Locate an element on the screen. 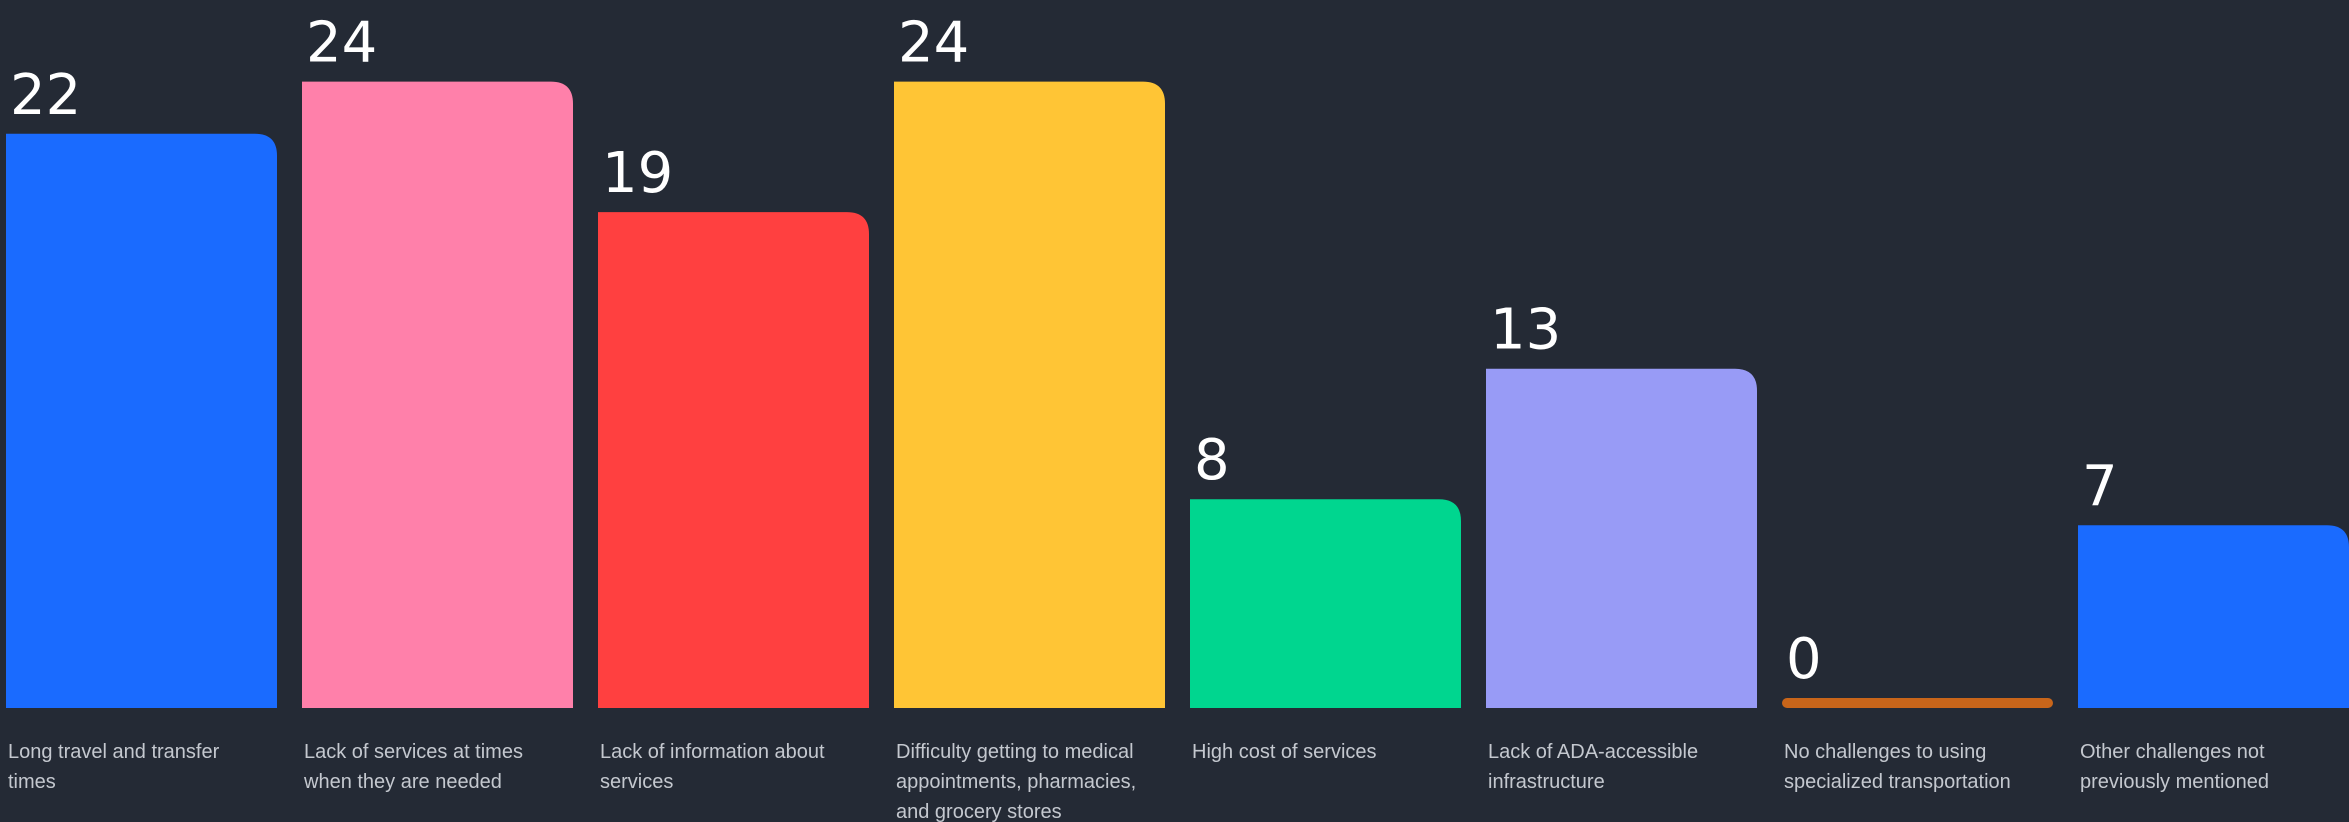 The height and width of the screenshot is (822, 2349). bar-value-label: 7 is located at coordinates (2100, 486).